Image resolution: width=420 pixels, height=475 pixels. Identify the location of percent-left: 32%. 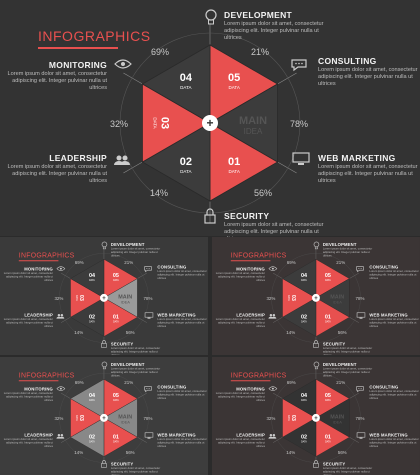
(271, 298).